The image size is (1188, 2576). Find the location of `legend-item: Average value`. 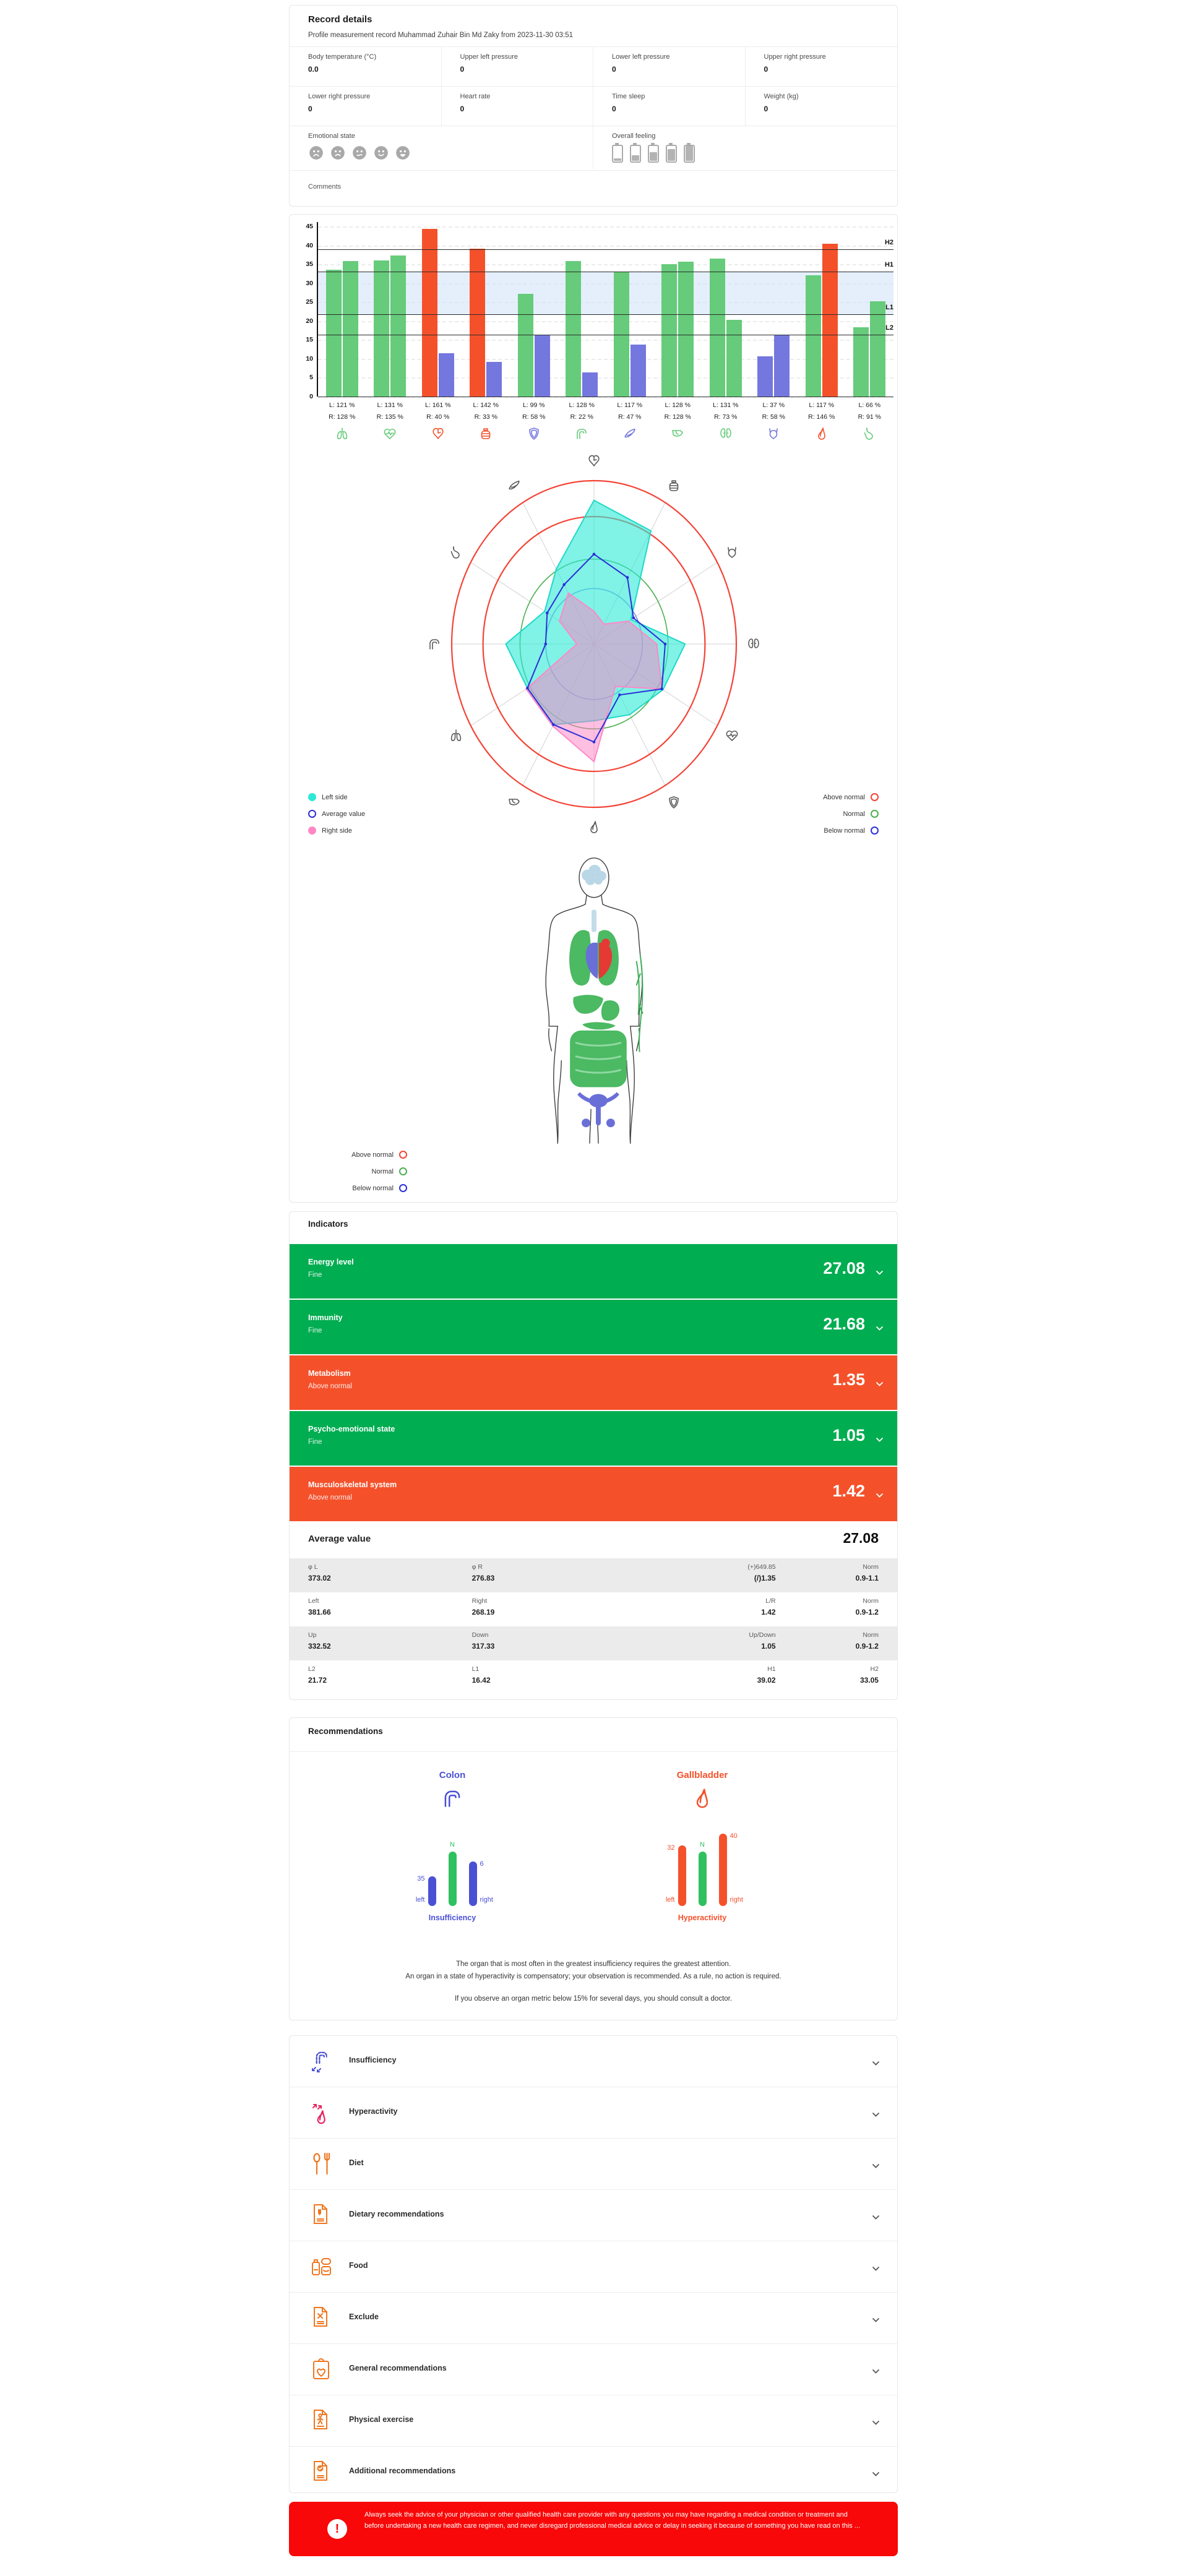

legend-item: Average value is located at coordinates (336, 814).